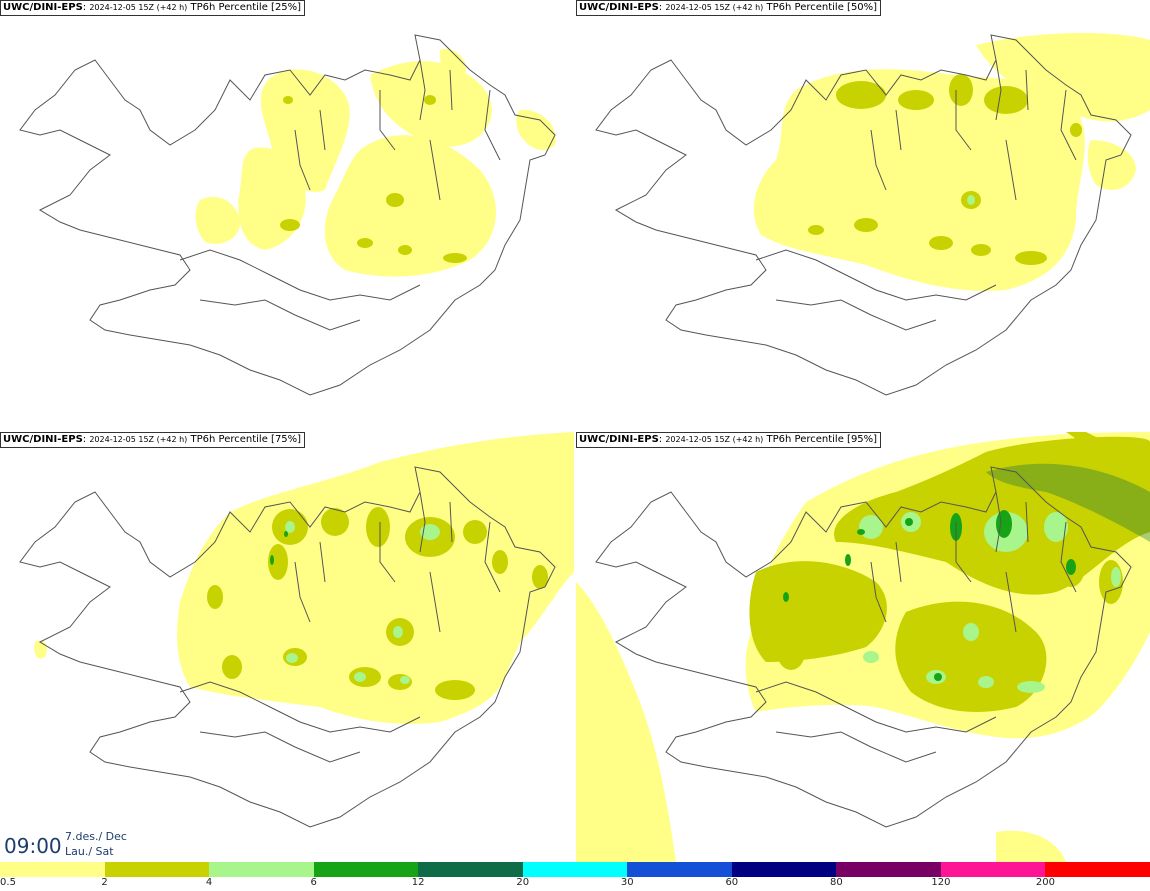  I want to click on legend-label: 60, so click(732, 882).